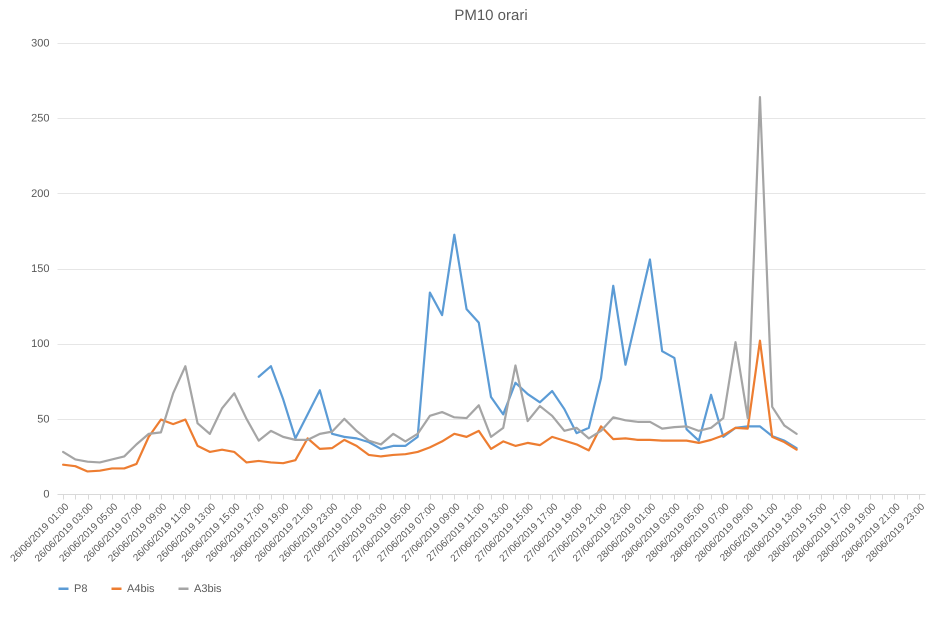 This screenshot has width=933, height=617. I want to click on legend-label: A3bis, so click(208, 588).